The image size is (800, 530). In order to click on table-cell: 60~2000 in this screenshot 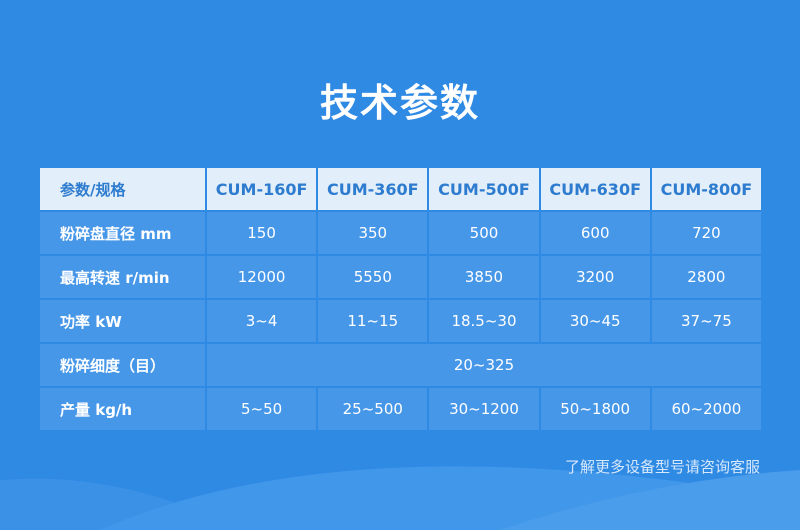, I will do `click(706, 409)`.